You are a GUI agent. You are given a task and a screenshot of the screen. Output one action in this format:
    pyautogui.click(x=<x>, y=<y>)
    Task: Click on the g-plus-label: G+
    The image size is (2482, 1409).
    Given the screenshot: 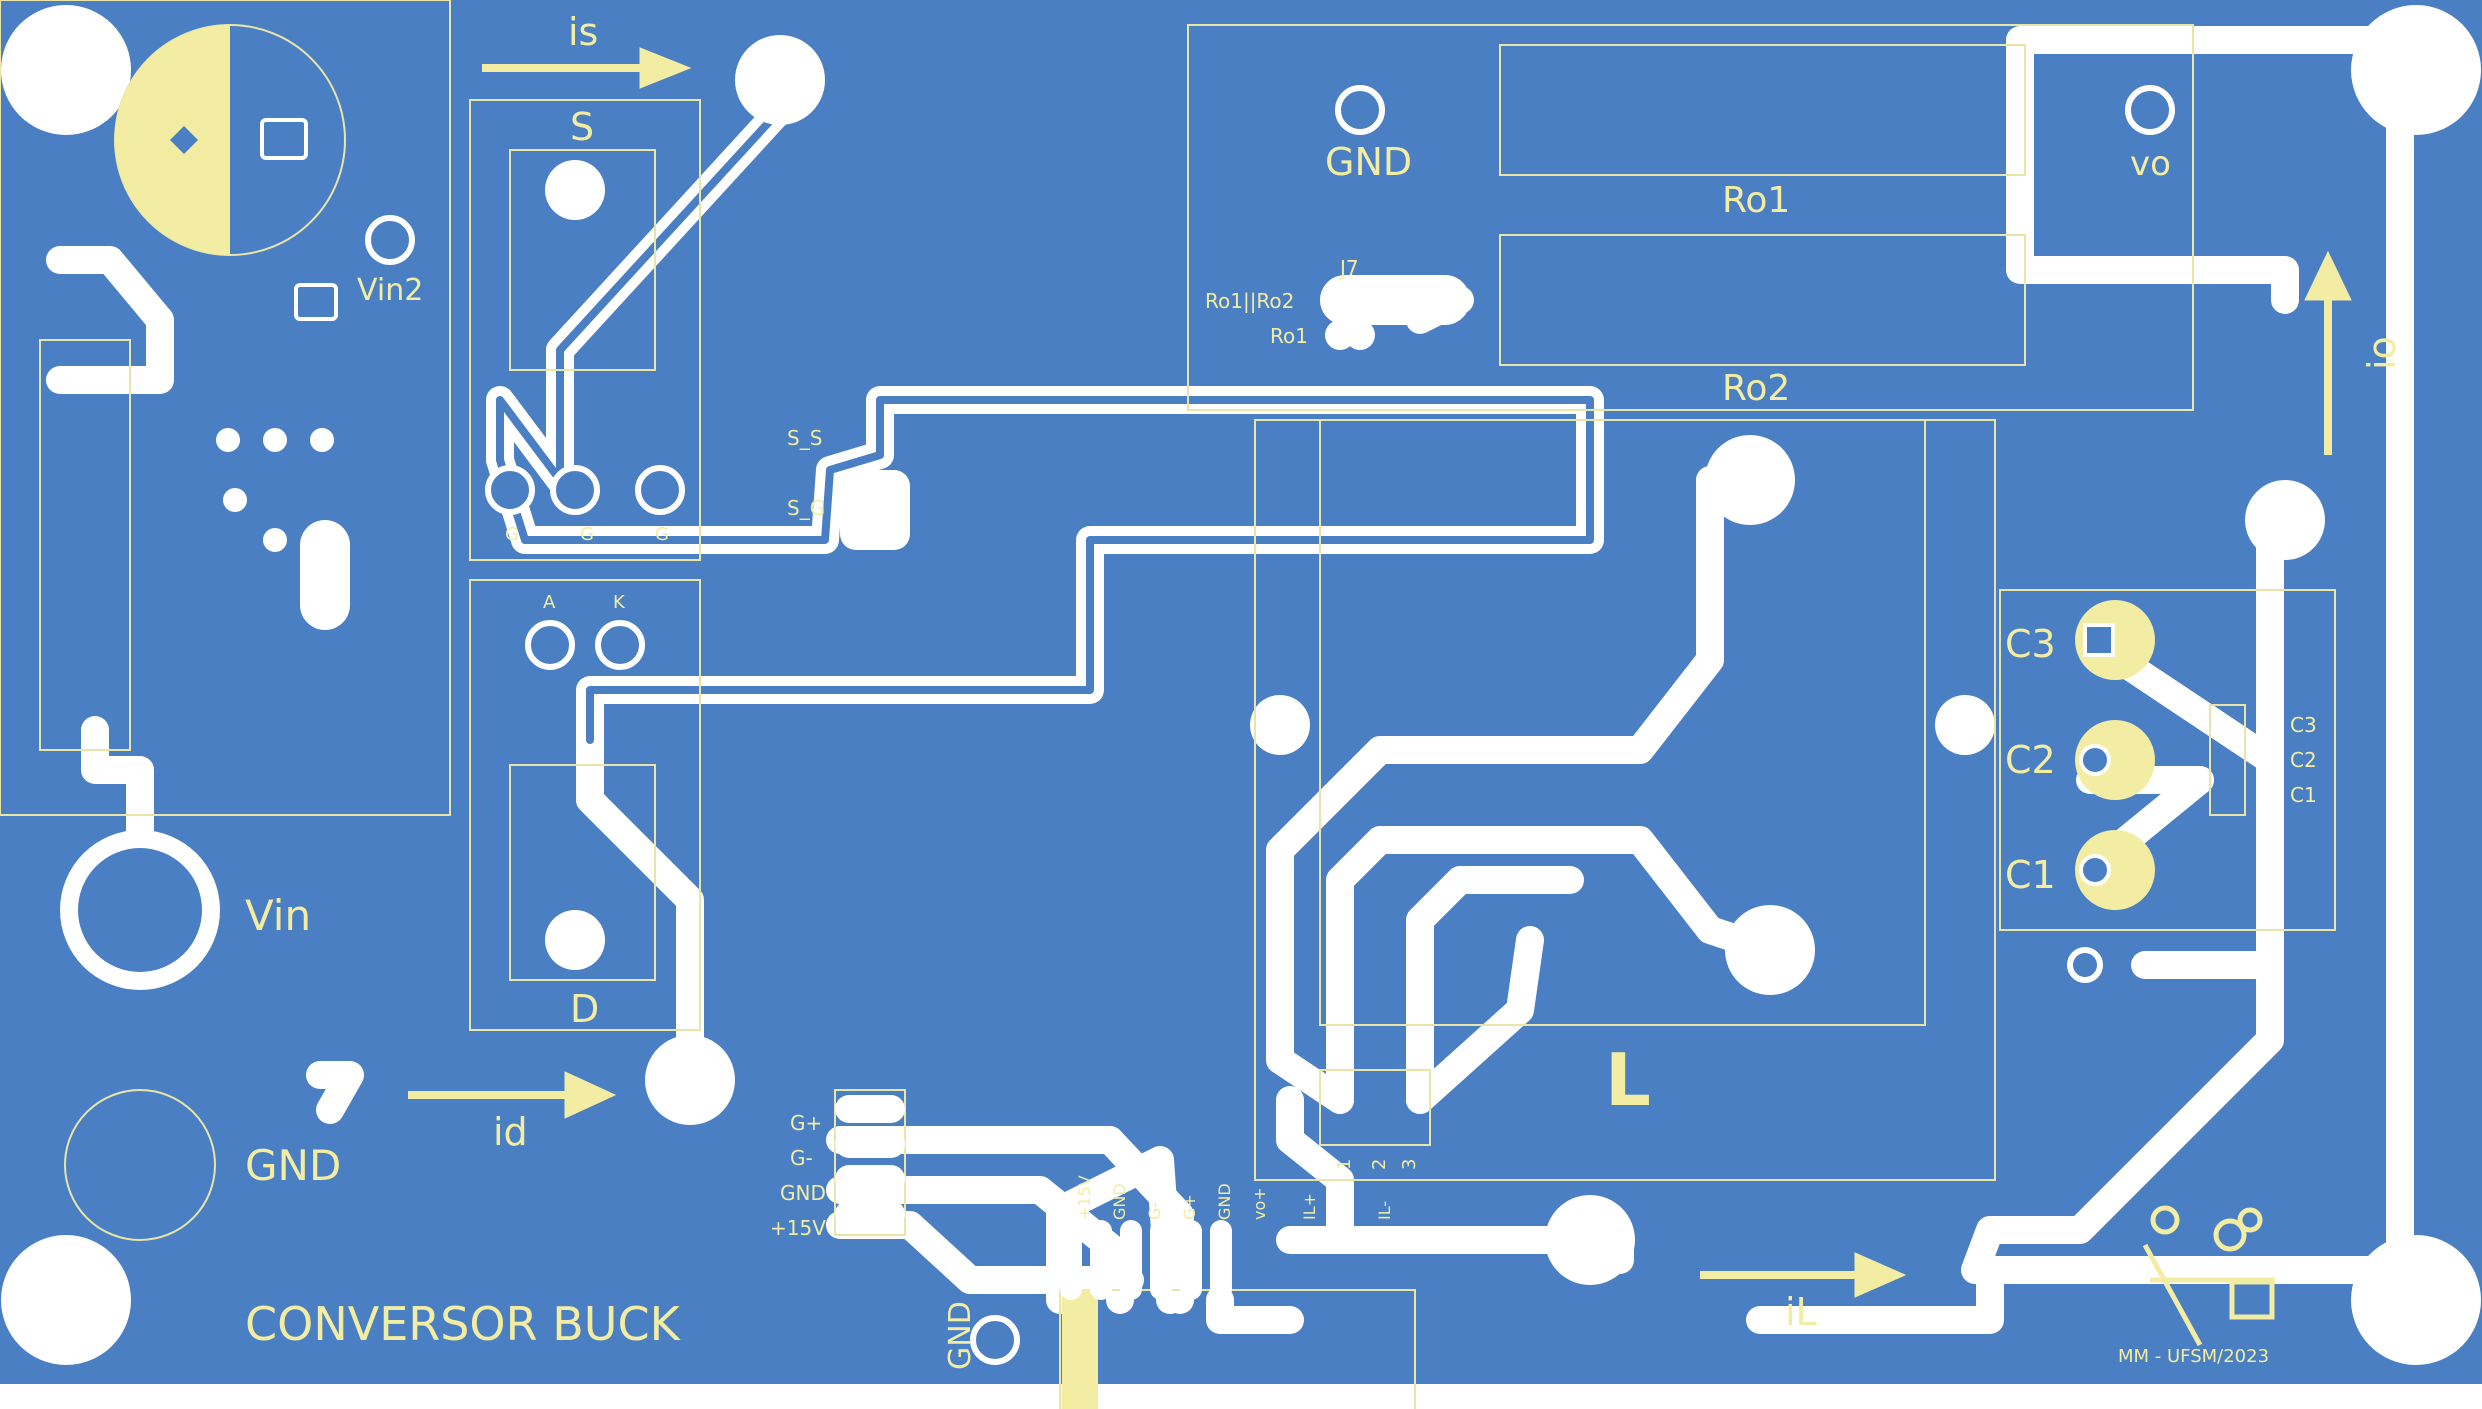 What is the action you would take?
    pyautogui.click(x=806, y=1123)
    